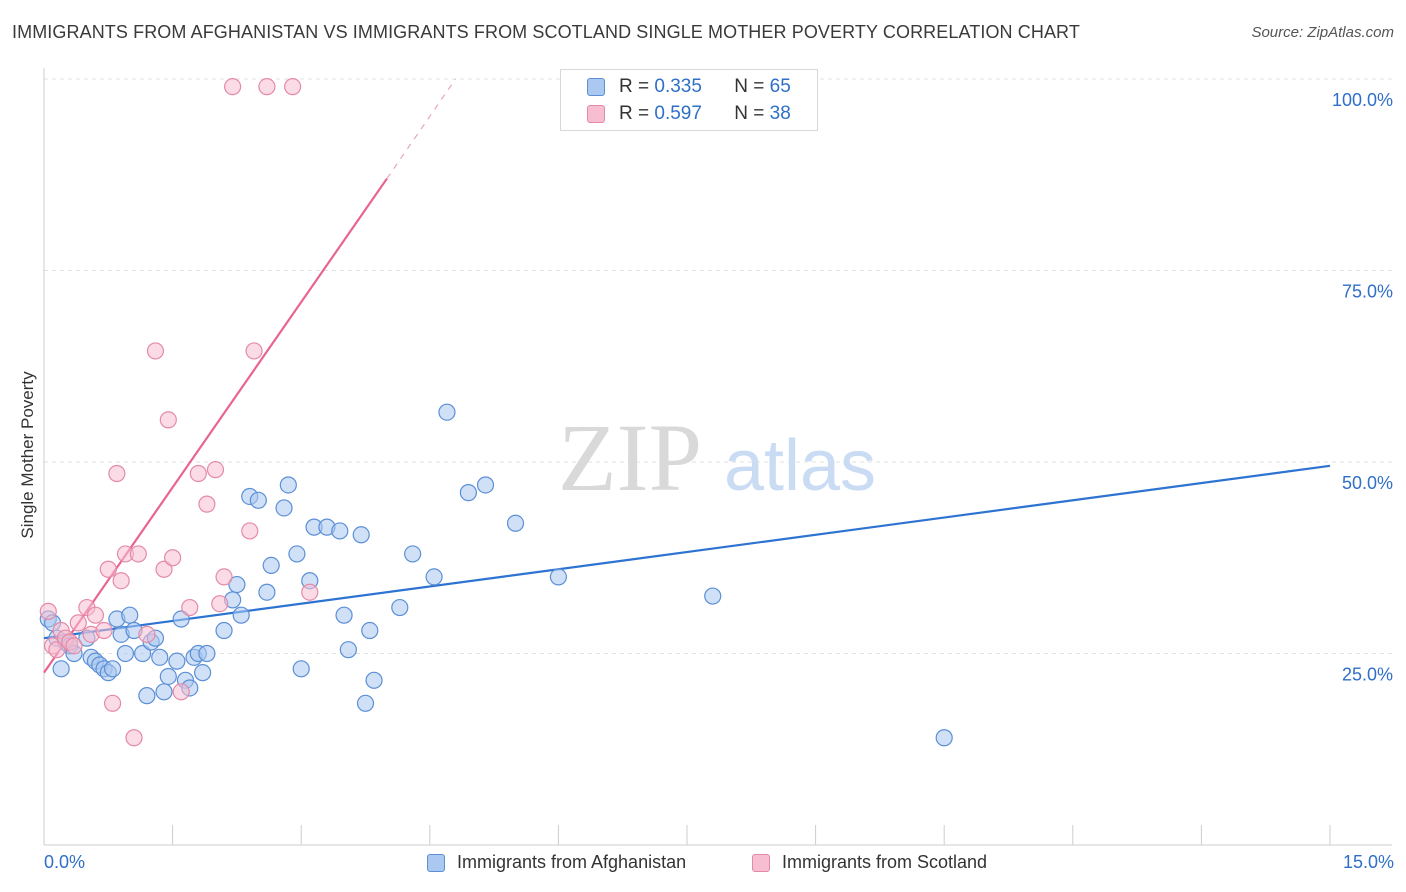 The image size is (1406, 892). I want to click on legend: R = 0.335 N = 65 R = 0.597 N = 38, so click(689, 100).